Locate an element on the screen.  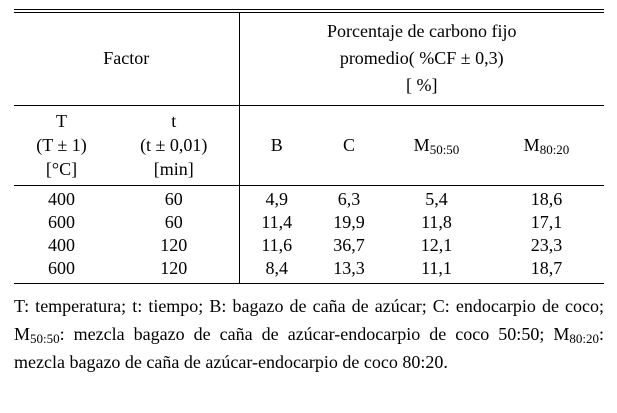
temperature-symbol: T is located at coordinates (61, 121).